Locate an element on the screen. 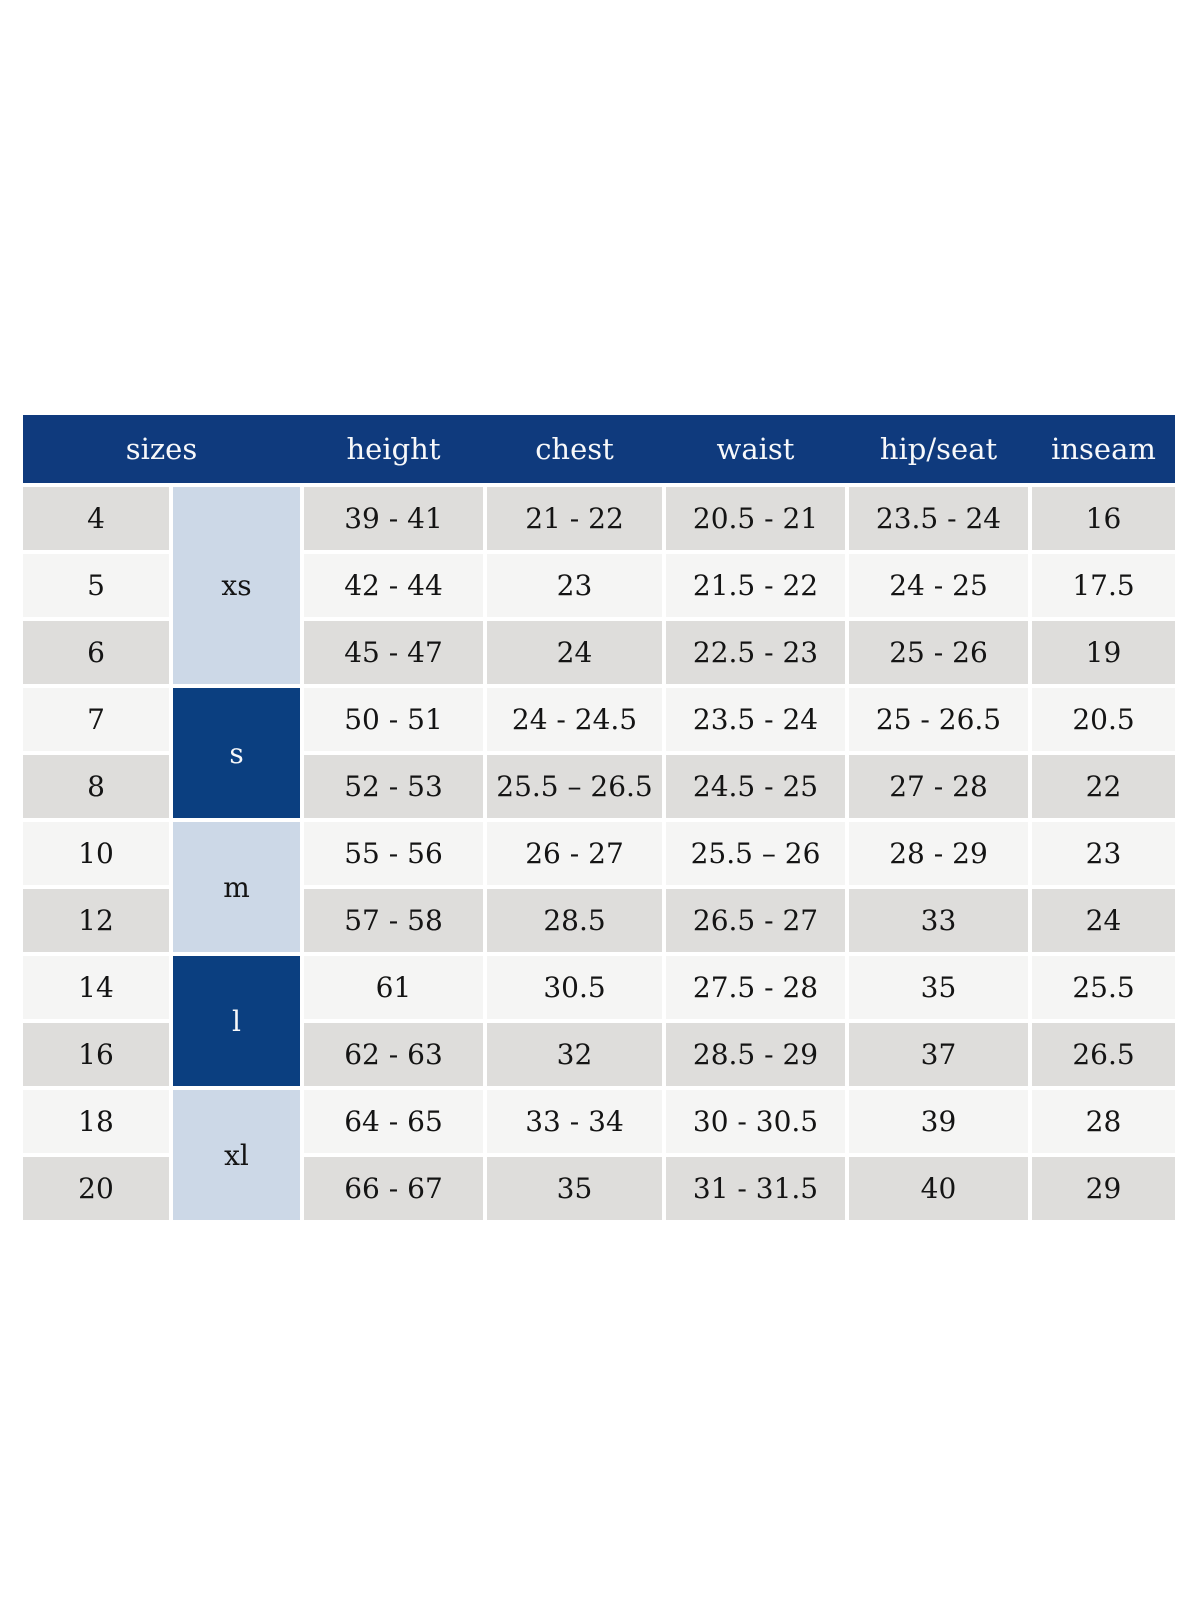 The width and height of the screenshot is (1200, 1600). height-cell: 50 - 51 is located at coordinates (393, 719).